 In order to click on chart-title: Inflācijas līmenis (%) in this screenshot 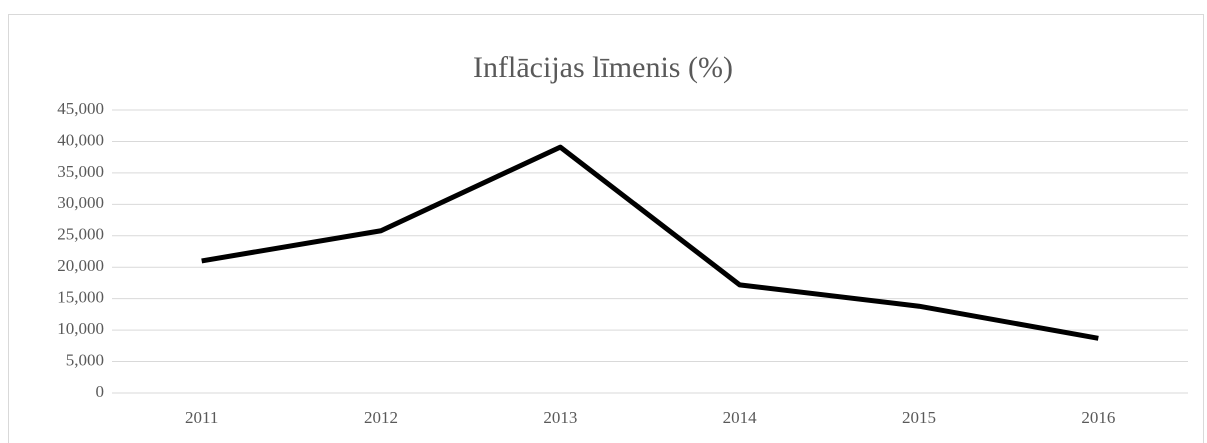, I will do `click(603, 67)`.